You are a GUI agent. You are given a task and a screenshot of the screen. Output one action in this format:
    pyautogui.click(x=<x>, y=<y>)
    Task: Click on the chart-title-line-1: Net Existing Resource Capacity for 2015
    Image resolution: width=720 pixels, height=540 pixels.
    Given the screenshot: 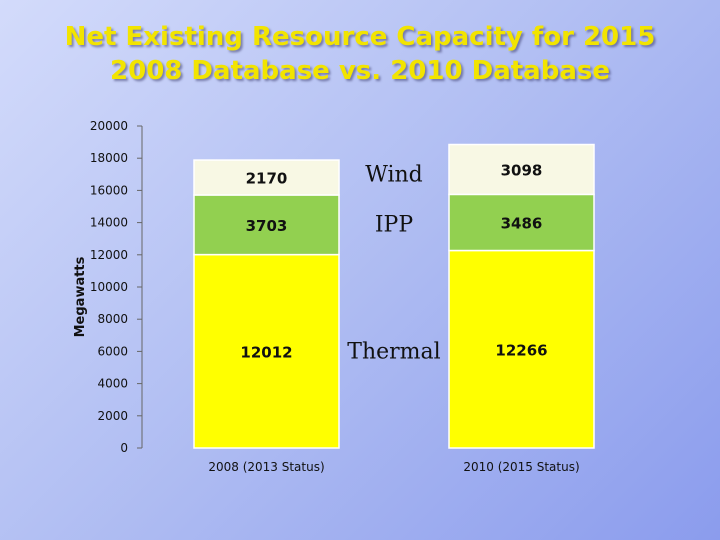 What is the action you would take?
    pyautogui.click(x=360, y=37)
    